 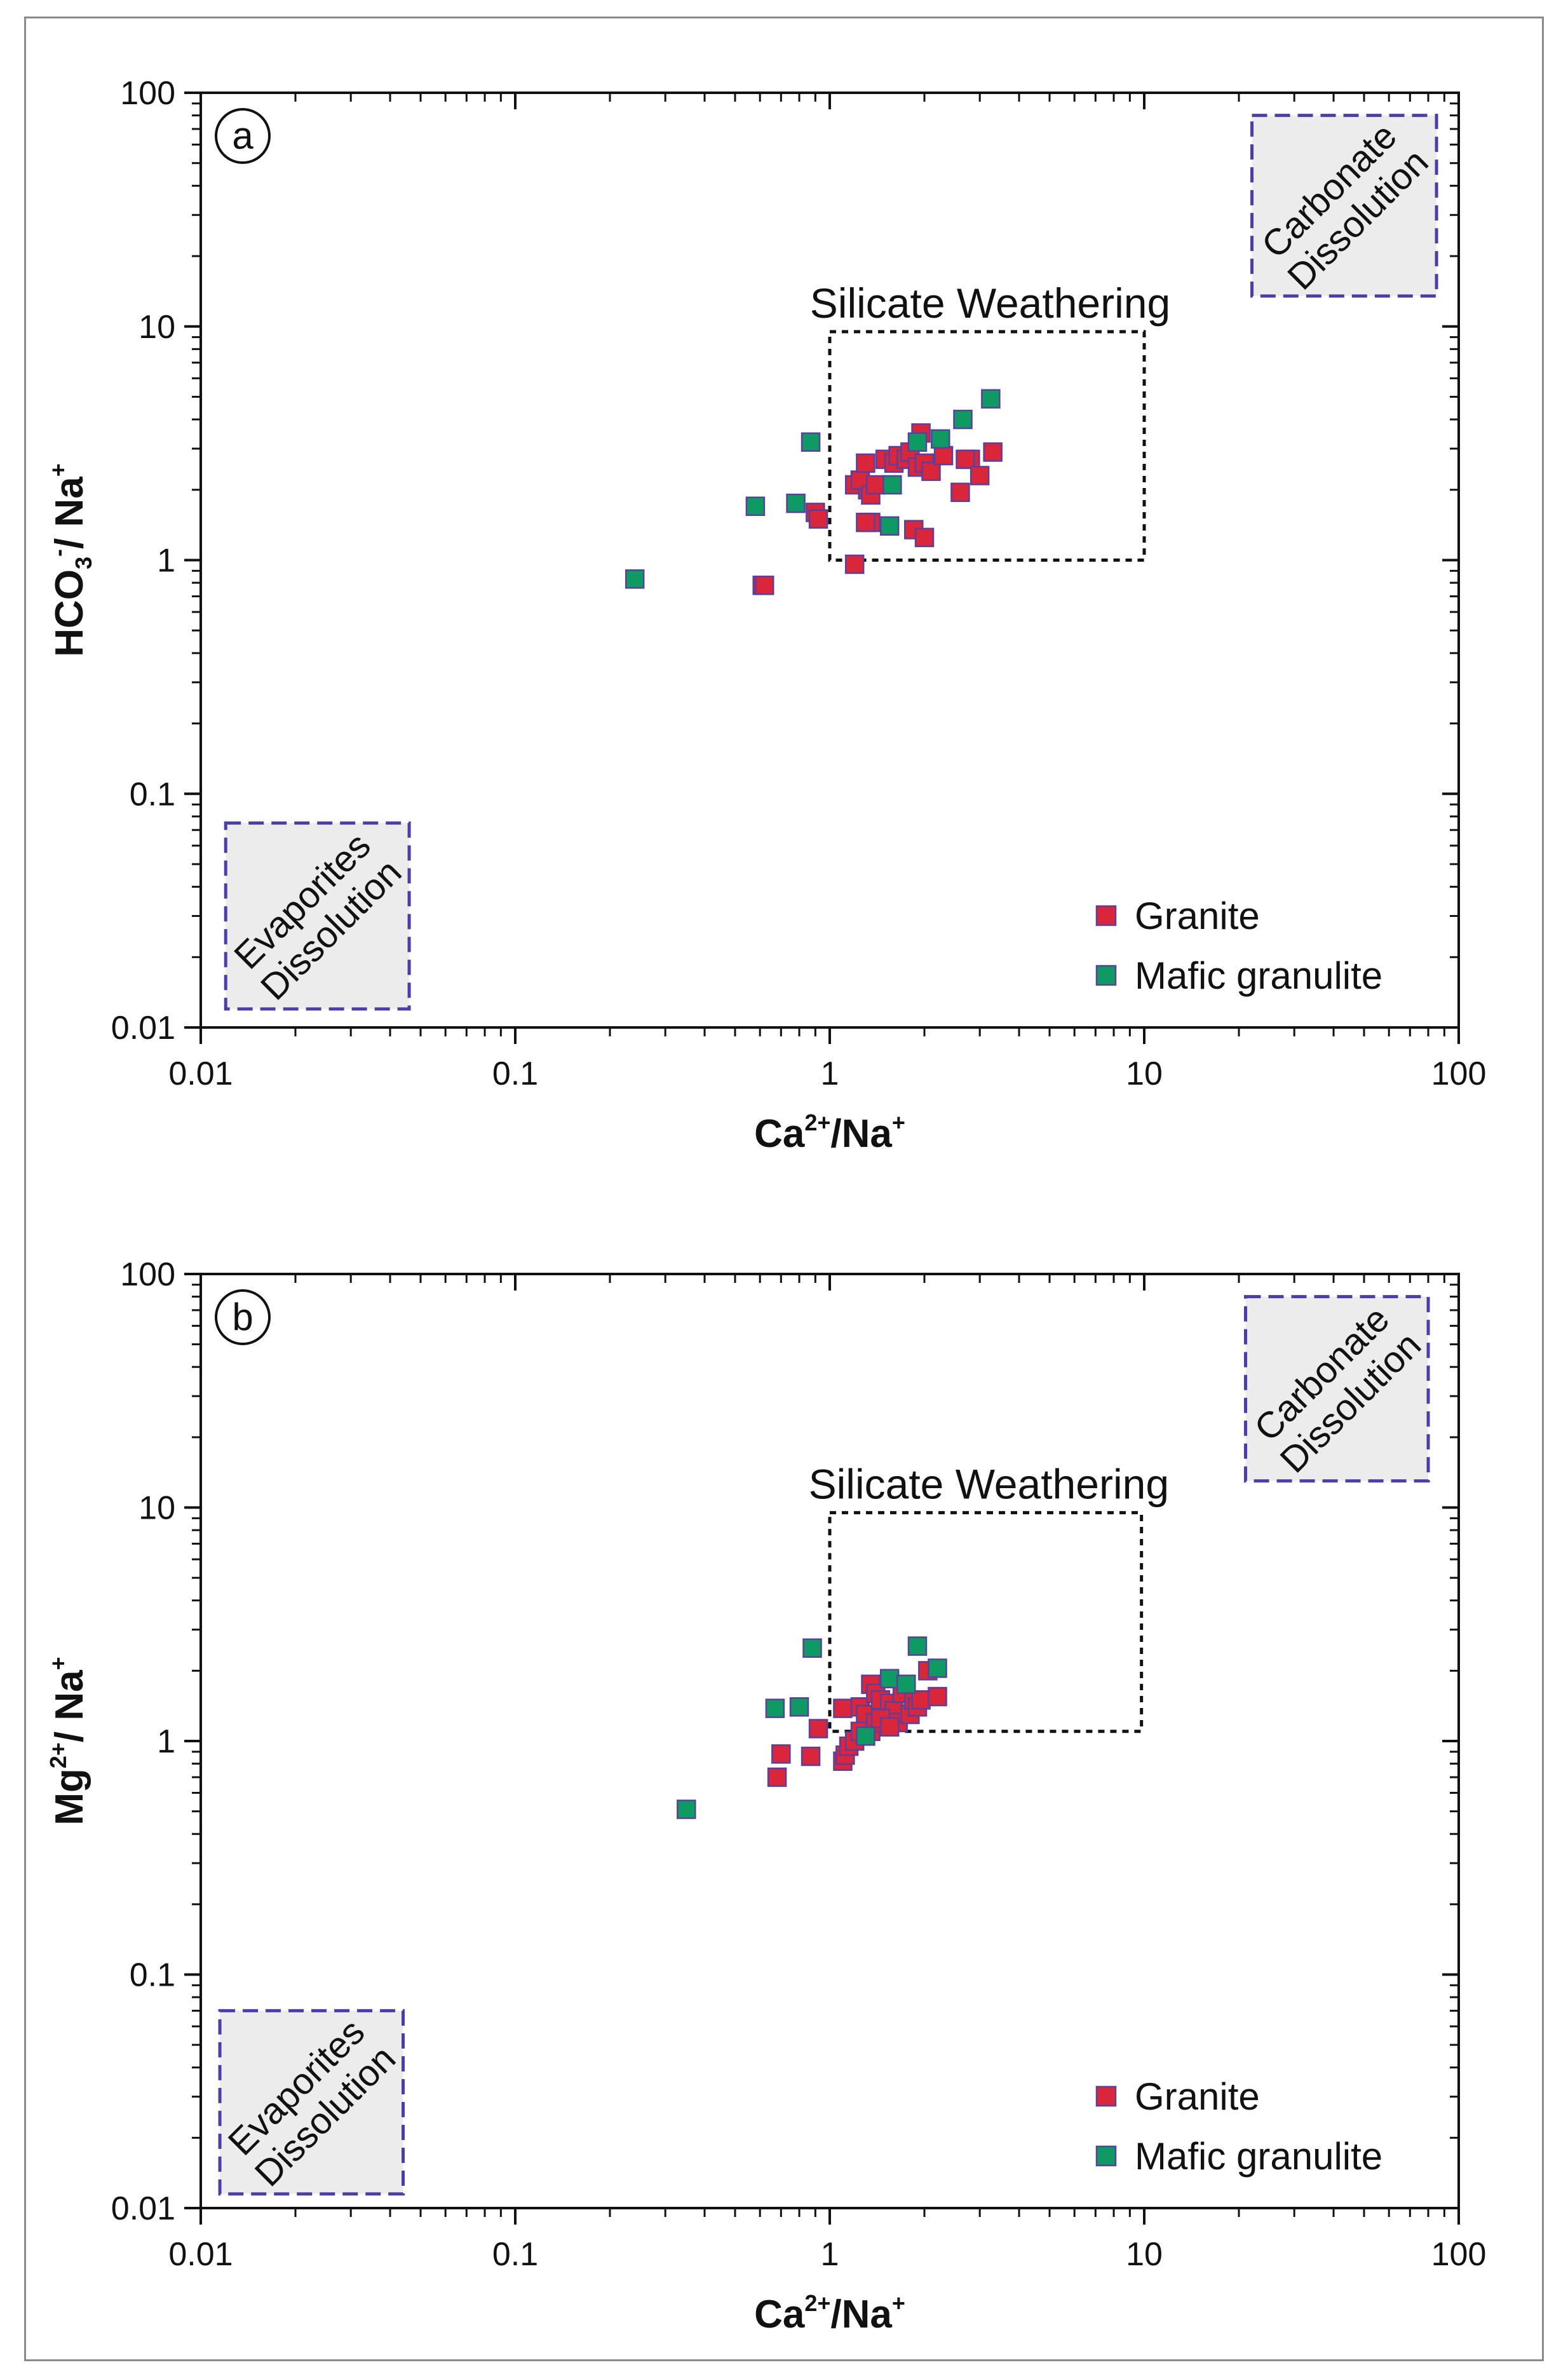 I want to click on silicate-weathering-region, so click(x=987, y=446).